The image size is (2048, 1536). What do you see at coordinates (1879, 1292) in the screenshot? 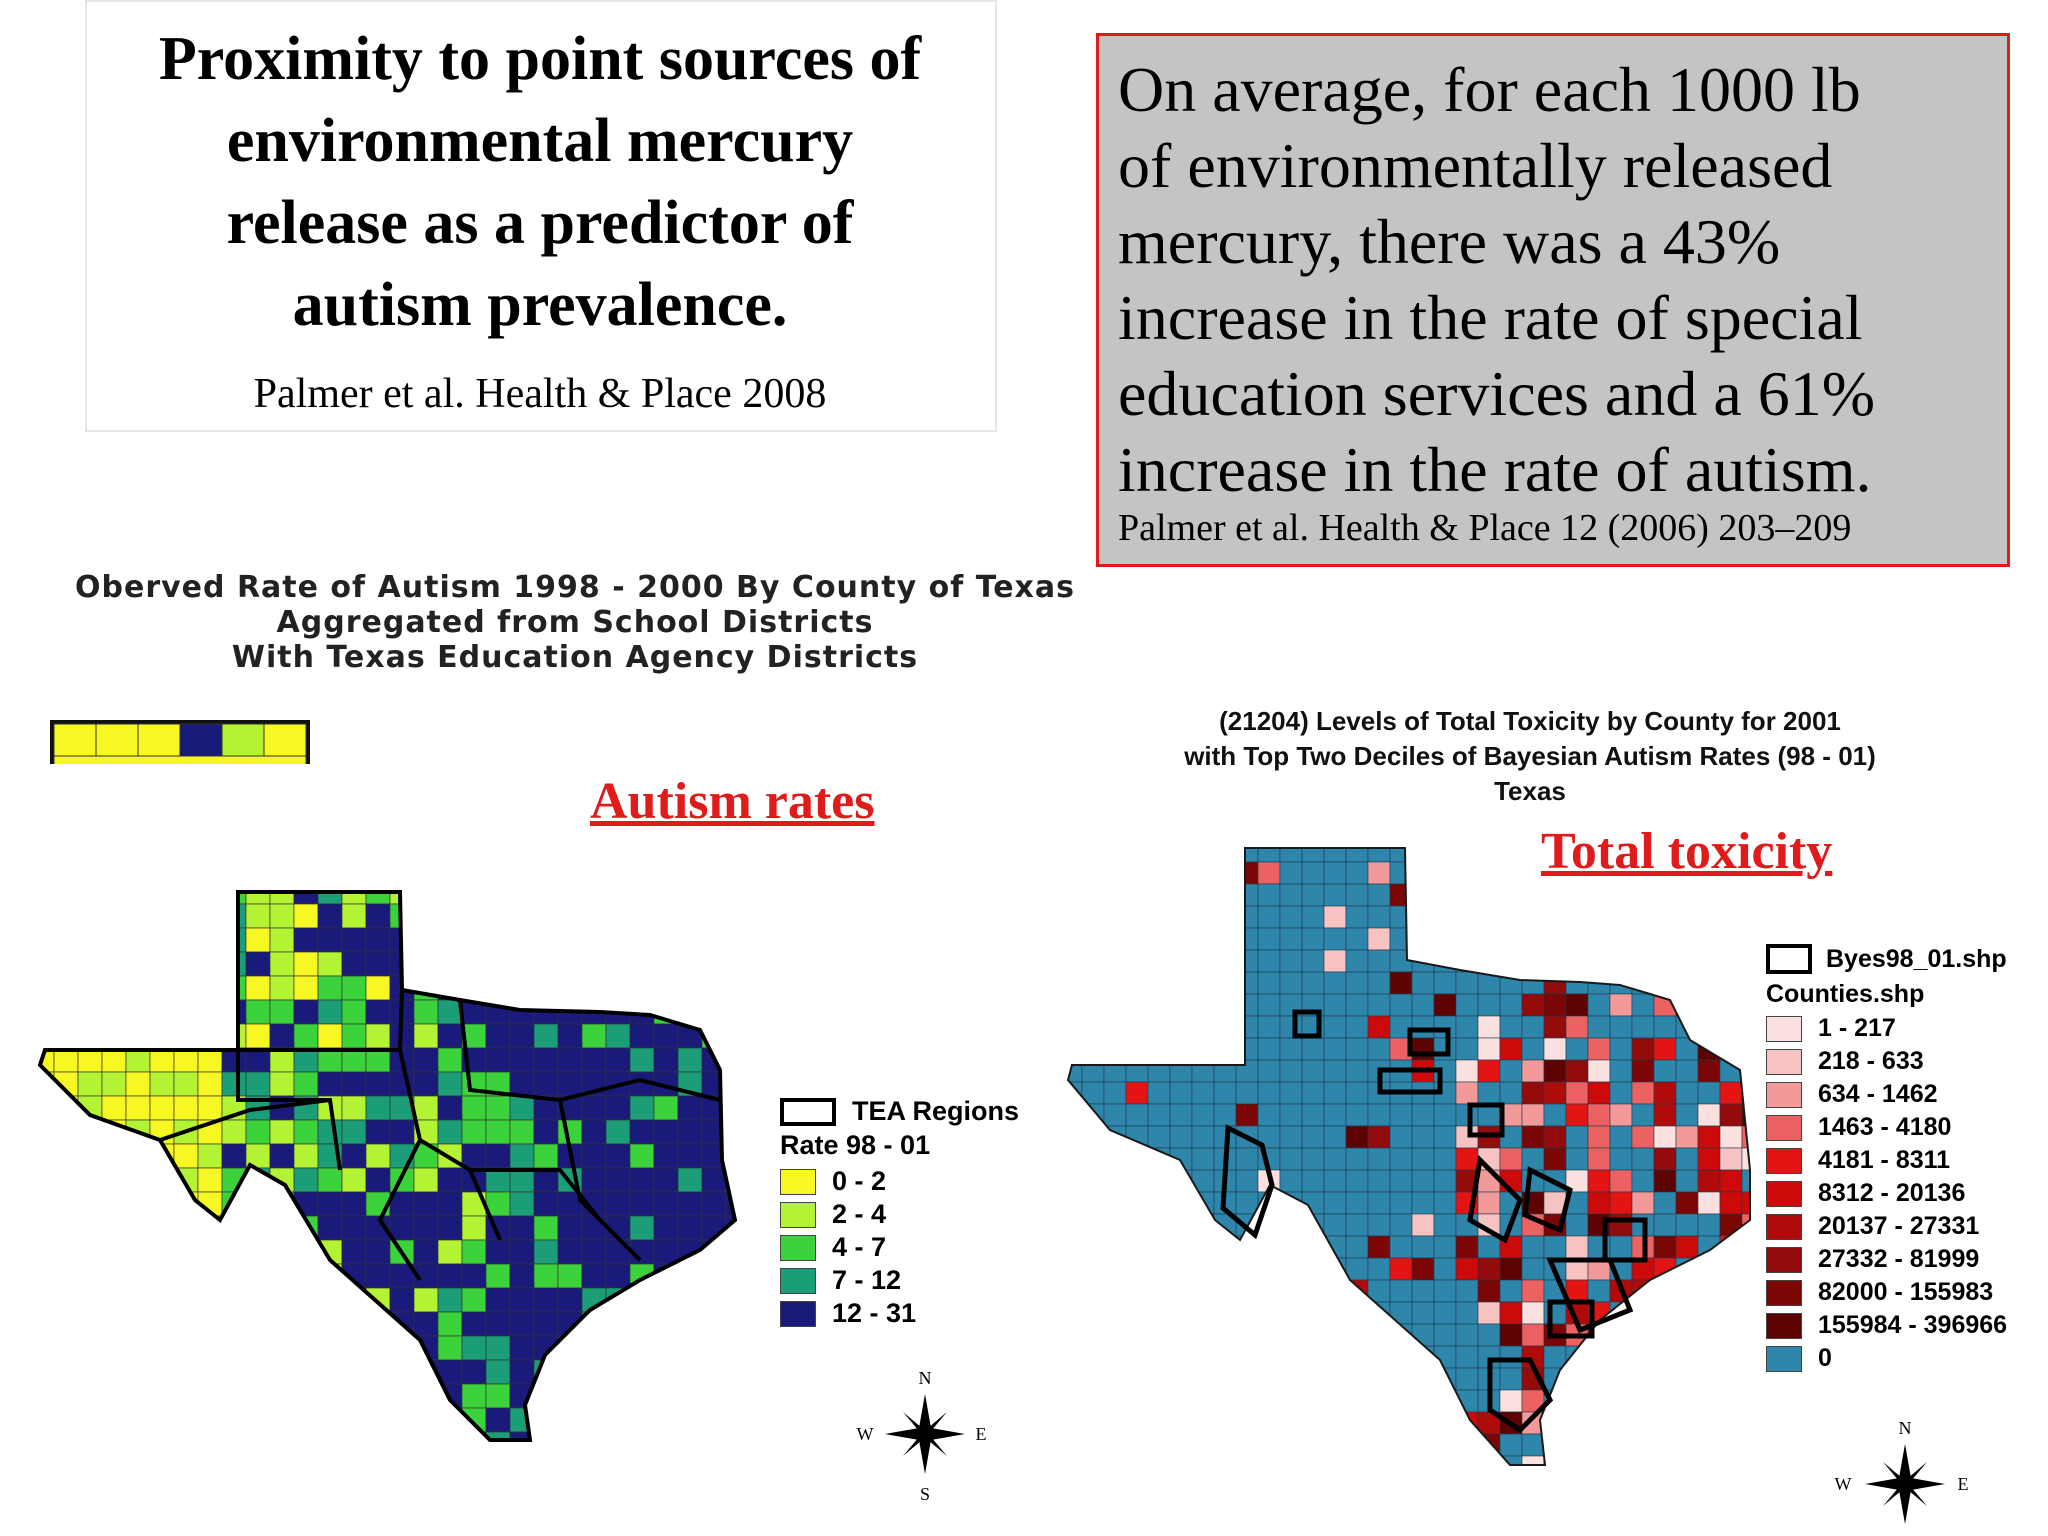
I see `toxicity-legend-row: 82000 - 155983` at bounding box center [1879, 1292].